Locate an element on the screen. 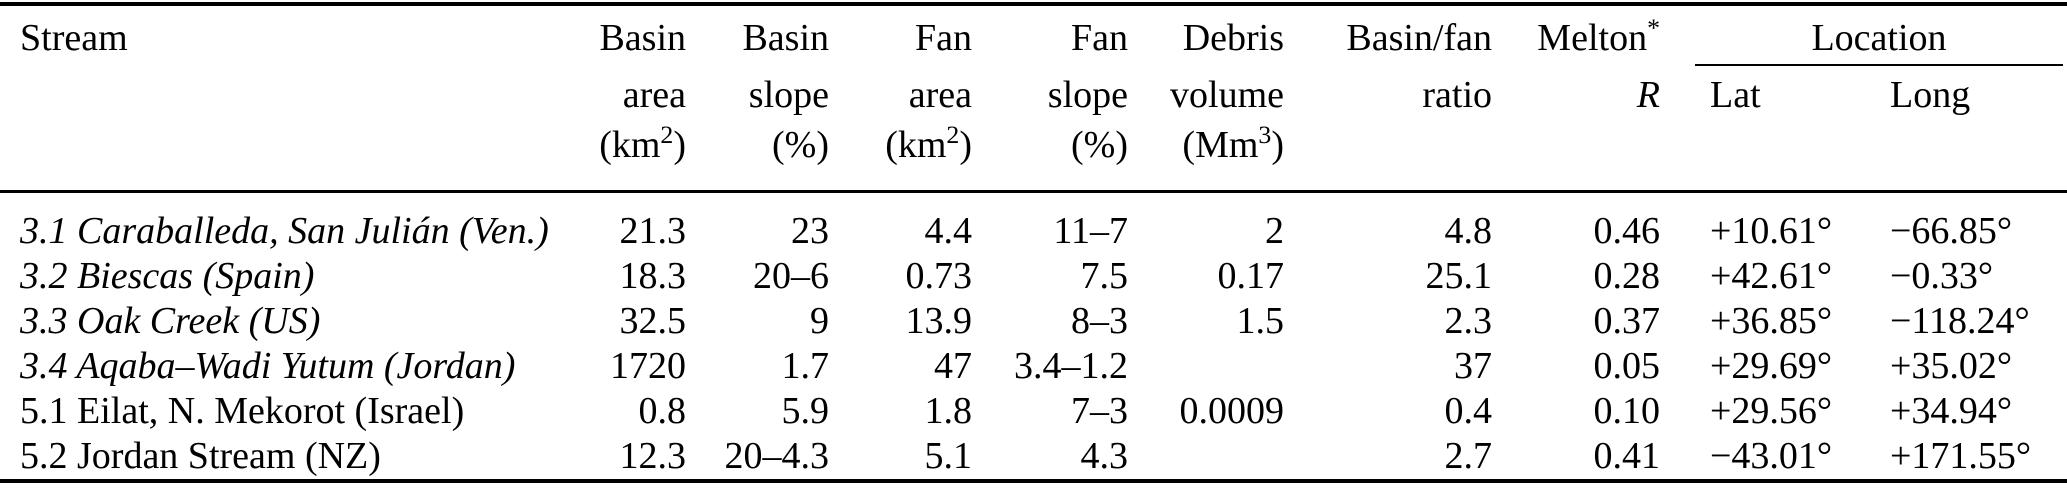 The height and width of the screenshot is (488, 2067). col-header-basin-area: Basin is located at coordinates (642, 38).